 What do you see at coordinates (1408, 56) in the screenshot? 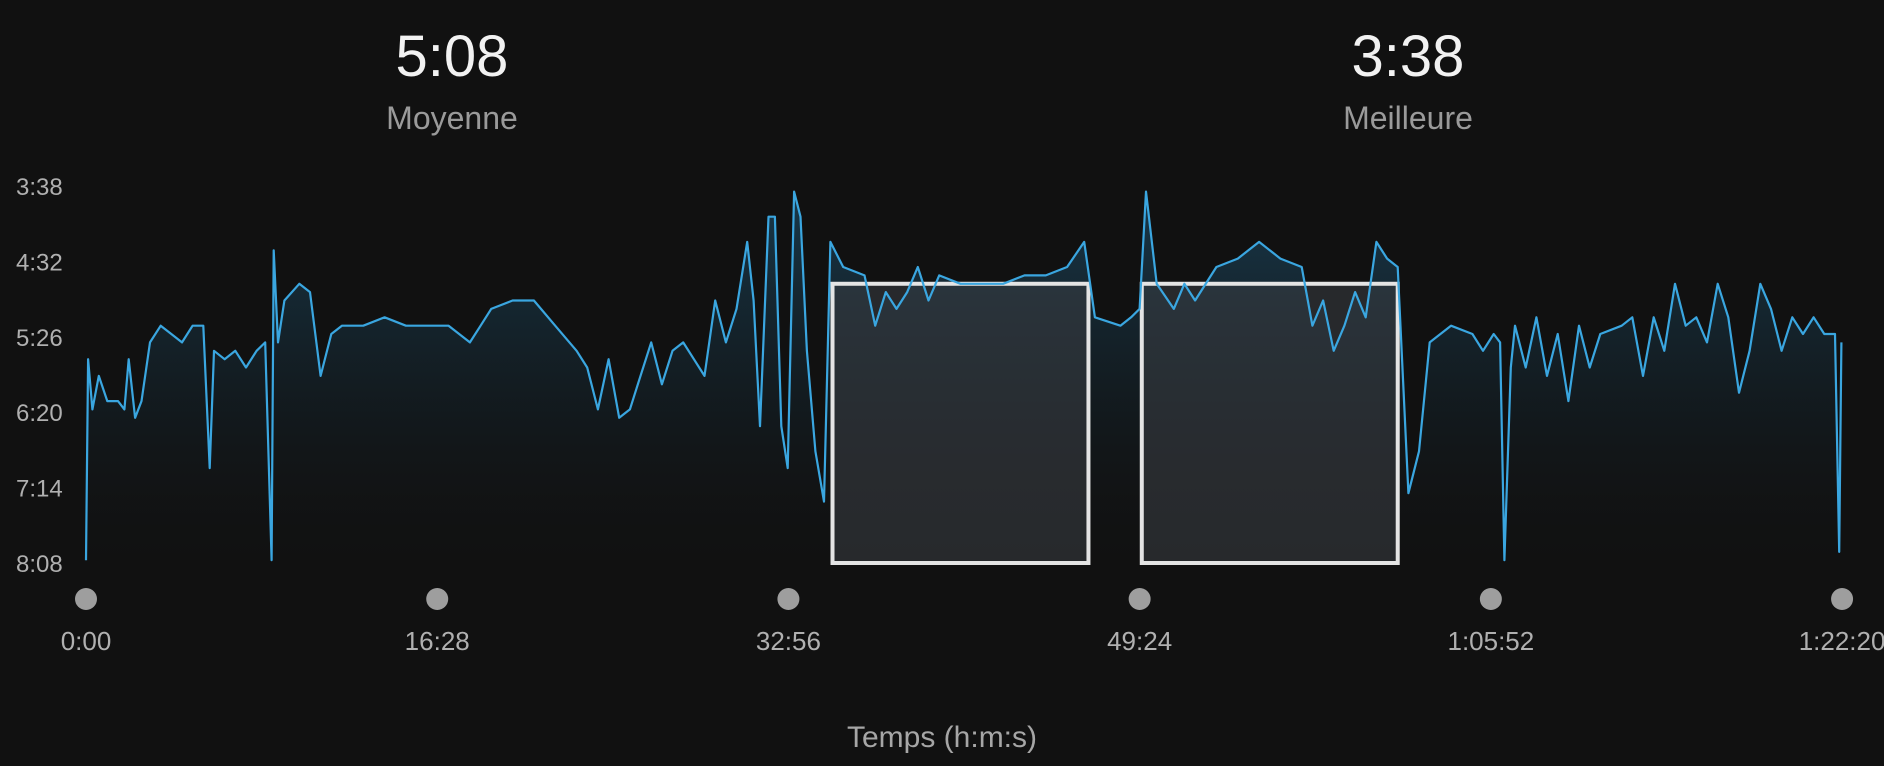
I see `best-pace-value: 3:38` at bounding box center [1408, 56].